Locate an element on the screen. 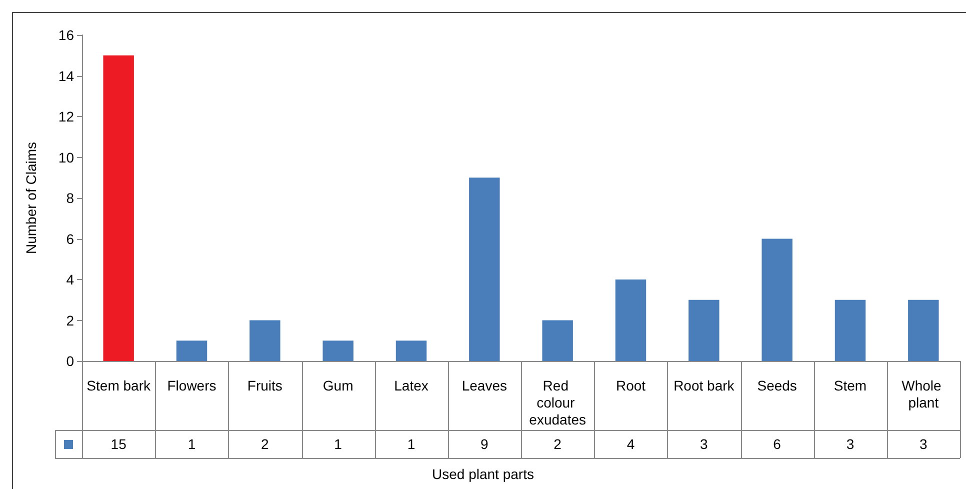  x-tick-label: Flowers is located at coordinates (191, 386).